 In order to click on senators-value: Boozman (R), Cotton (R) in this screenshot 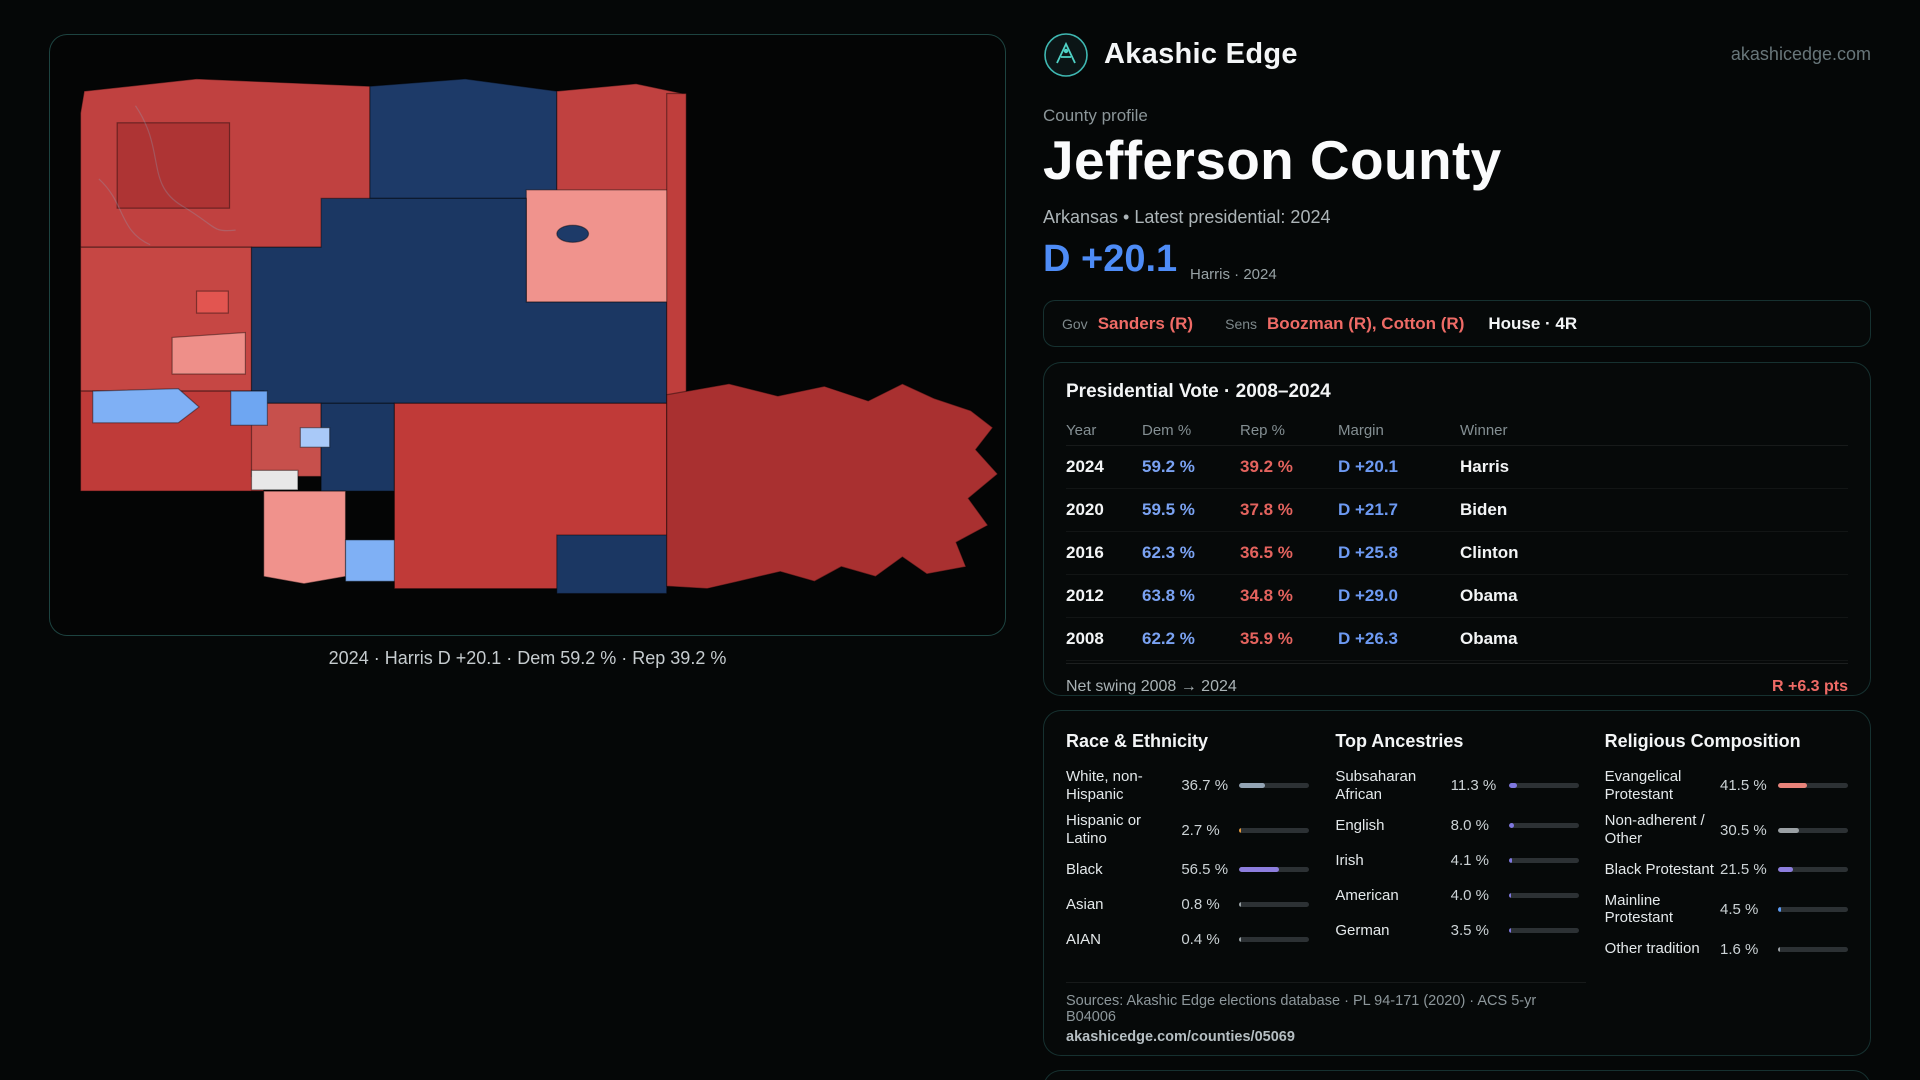, I will do `click(1366, 323)`.